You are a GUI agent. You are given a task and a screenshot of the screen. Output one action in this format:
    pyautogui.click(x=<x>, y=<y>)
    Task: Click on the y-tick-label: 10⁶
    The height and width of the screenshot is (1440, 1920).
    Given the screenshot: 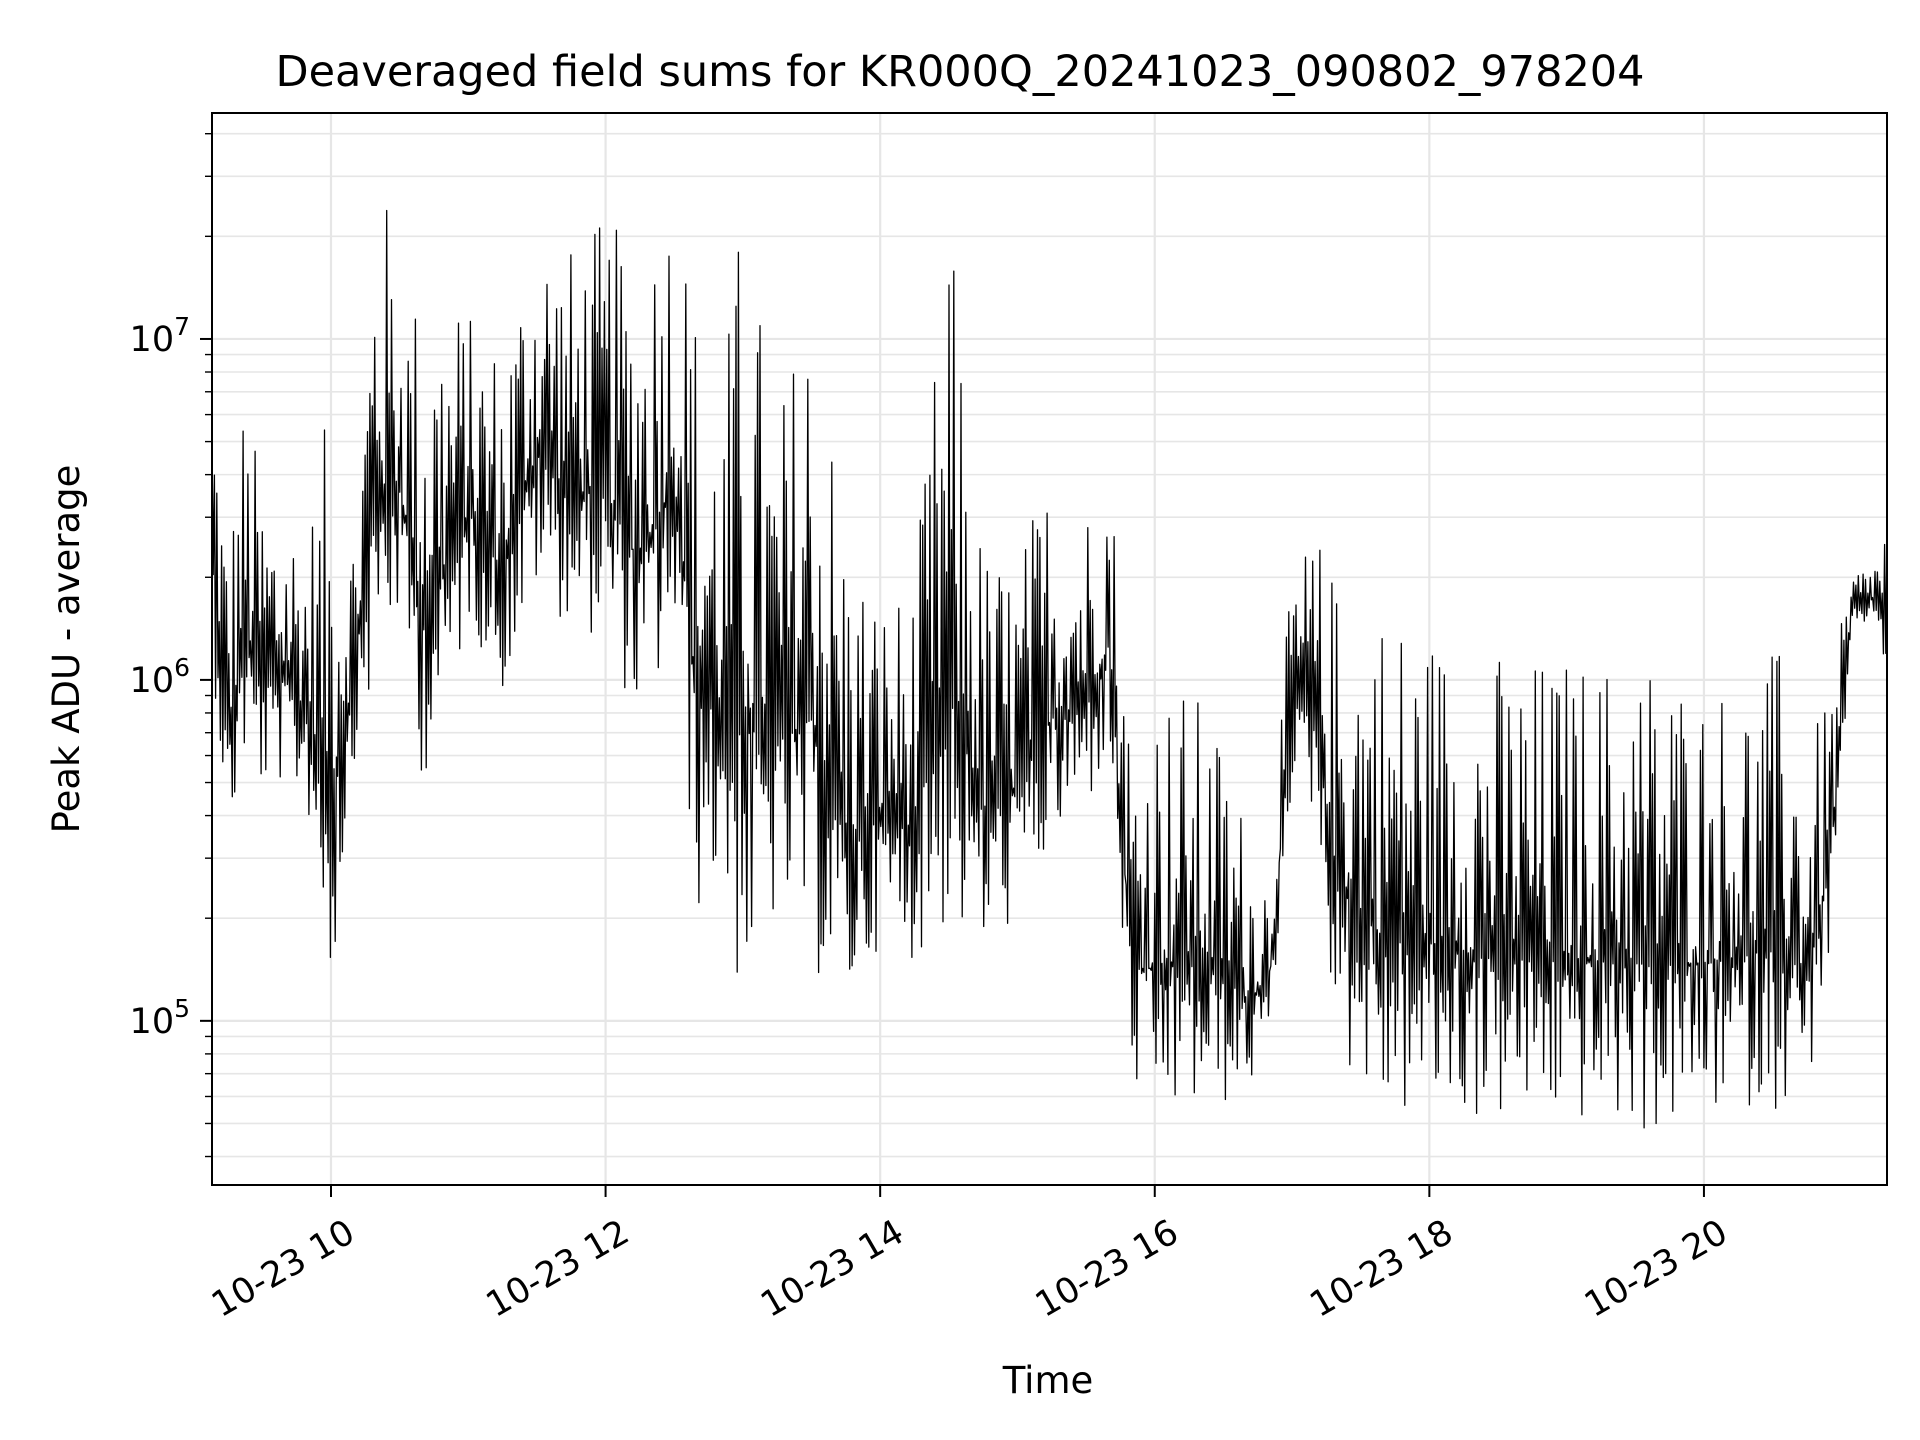 What is the action you would take?
    pyautogui.click(x=160, y=677)
    